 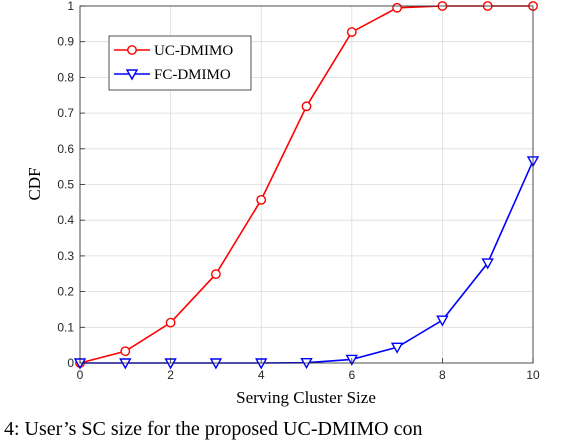 I want to click on legend-label: FC-DMIMO, so click(x=192, y=75).